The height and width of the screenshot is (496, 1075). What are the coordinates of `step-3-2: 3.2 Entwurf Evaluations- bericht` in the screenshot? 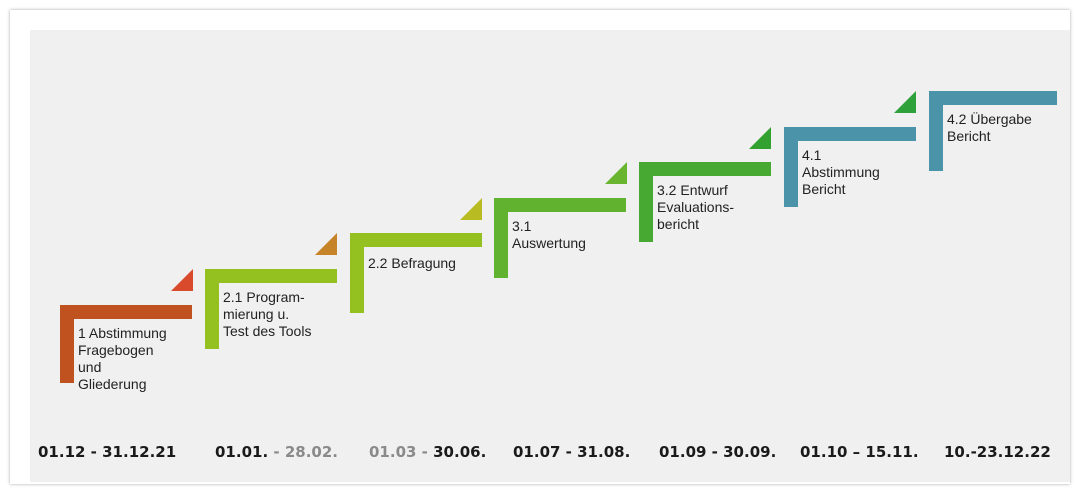 It's located at (706, 232).